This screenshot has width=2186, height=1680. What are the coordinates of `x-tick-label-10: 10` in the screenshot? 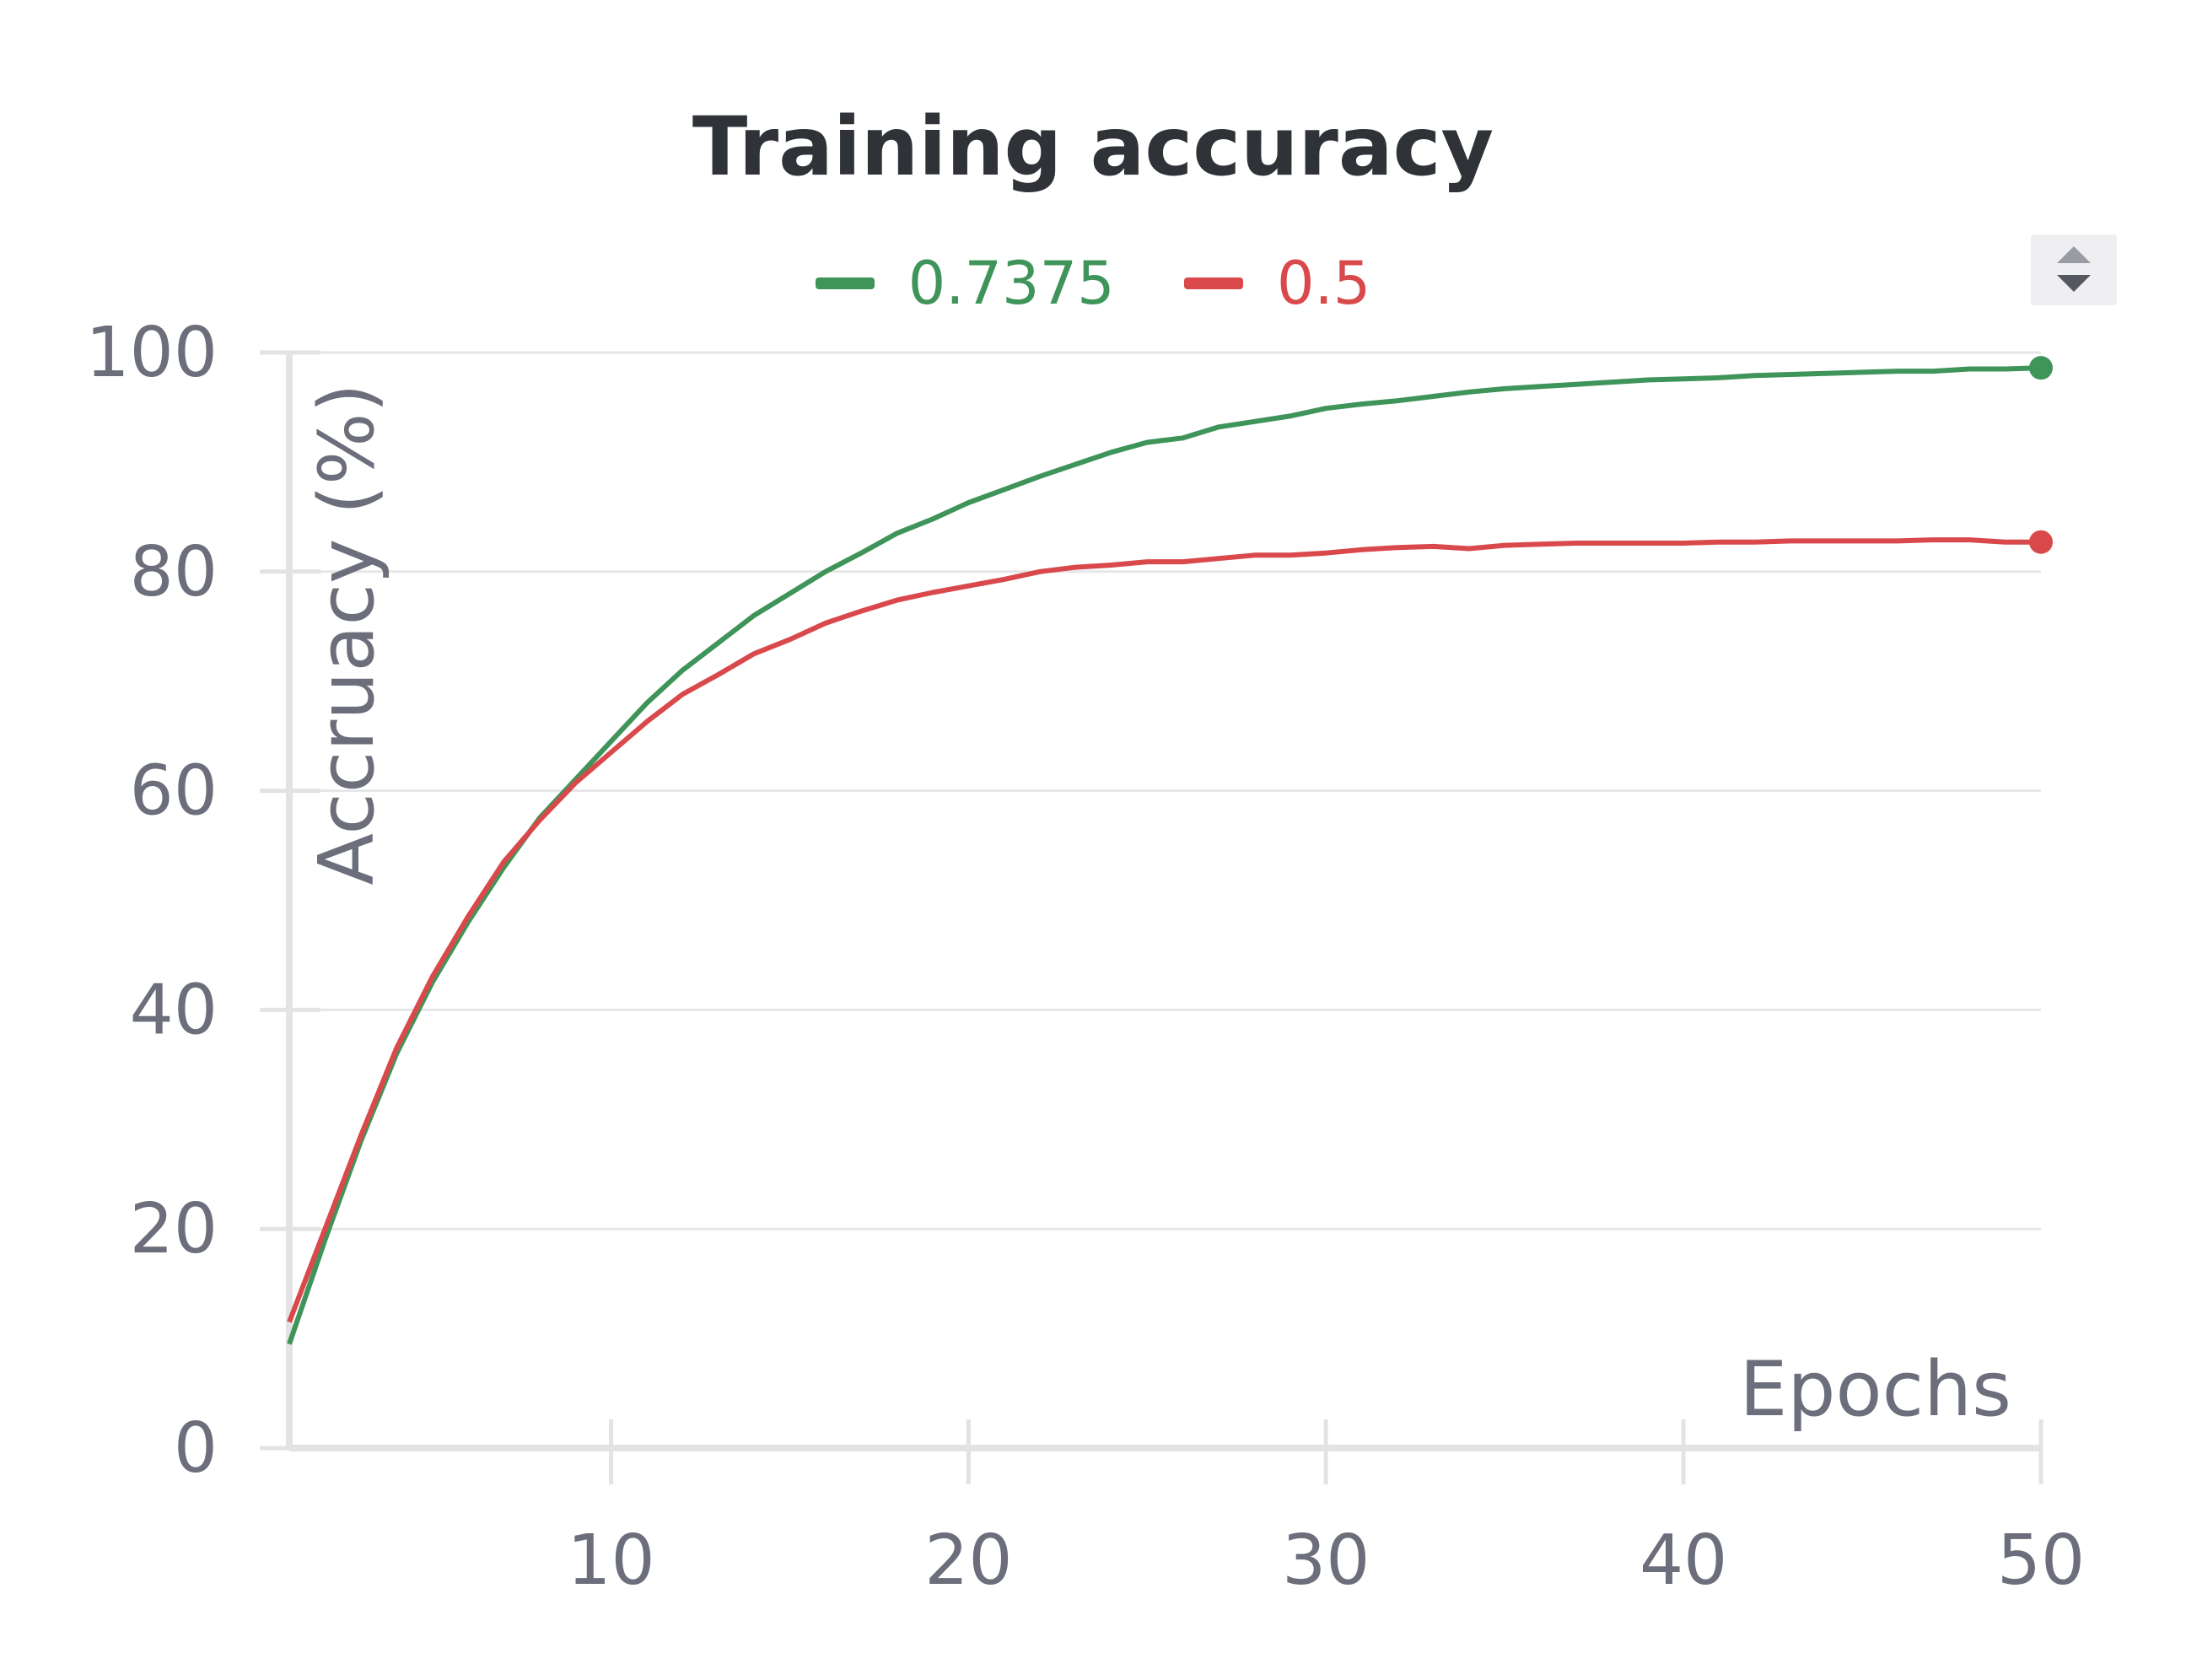 It's located at (610, 1561).